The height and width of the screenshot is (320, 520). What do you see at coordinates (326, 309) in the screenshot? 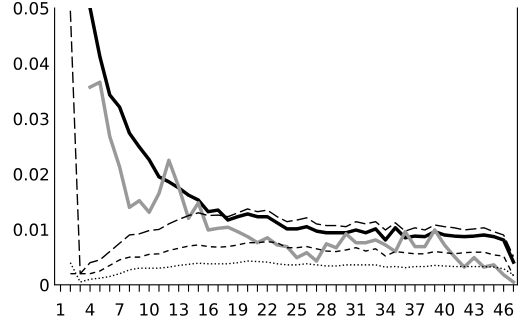
I see `x-tick-label: 28` at bounding box center [326, 309].